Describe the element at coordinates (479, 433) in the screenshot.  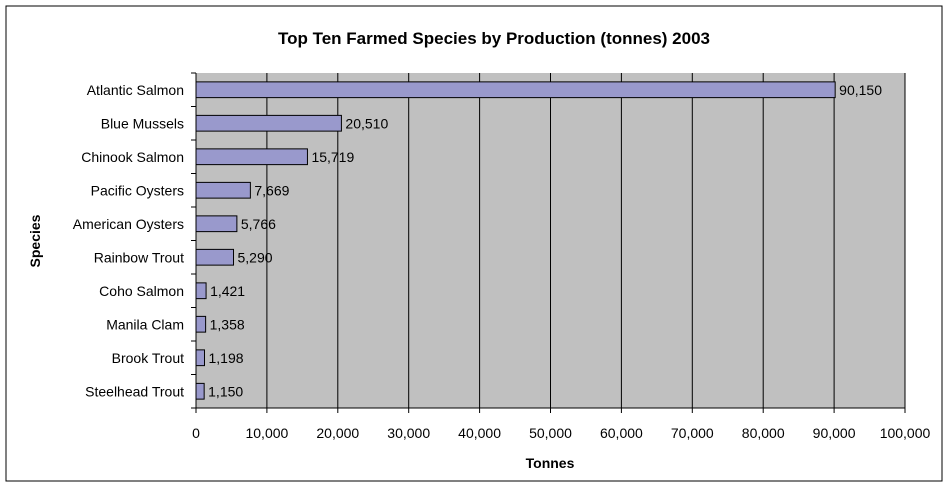
I see `x-tick-label: 40,000` at that location.